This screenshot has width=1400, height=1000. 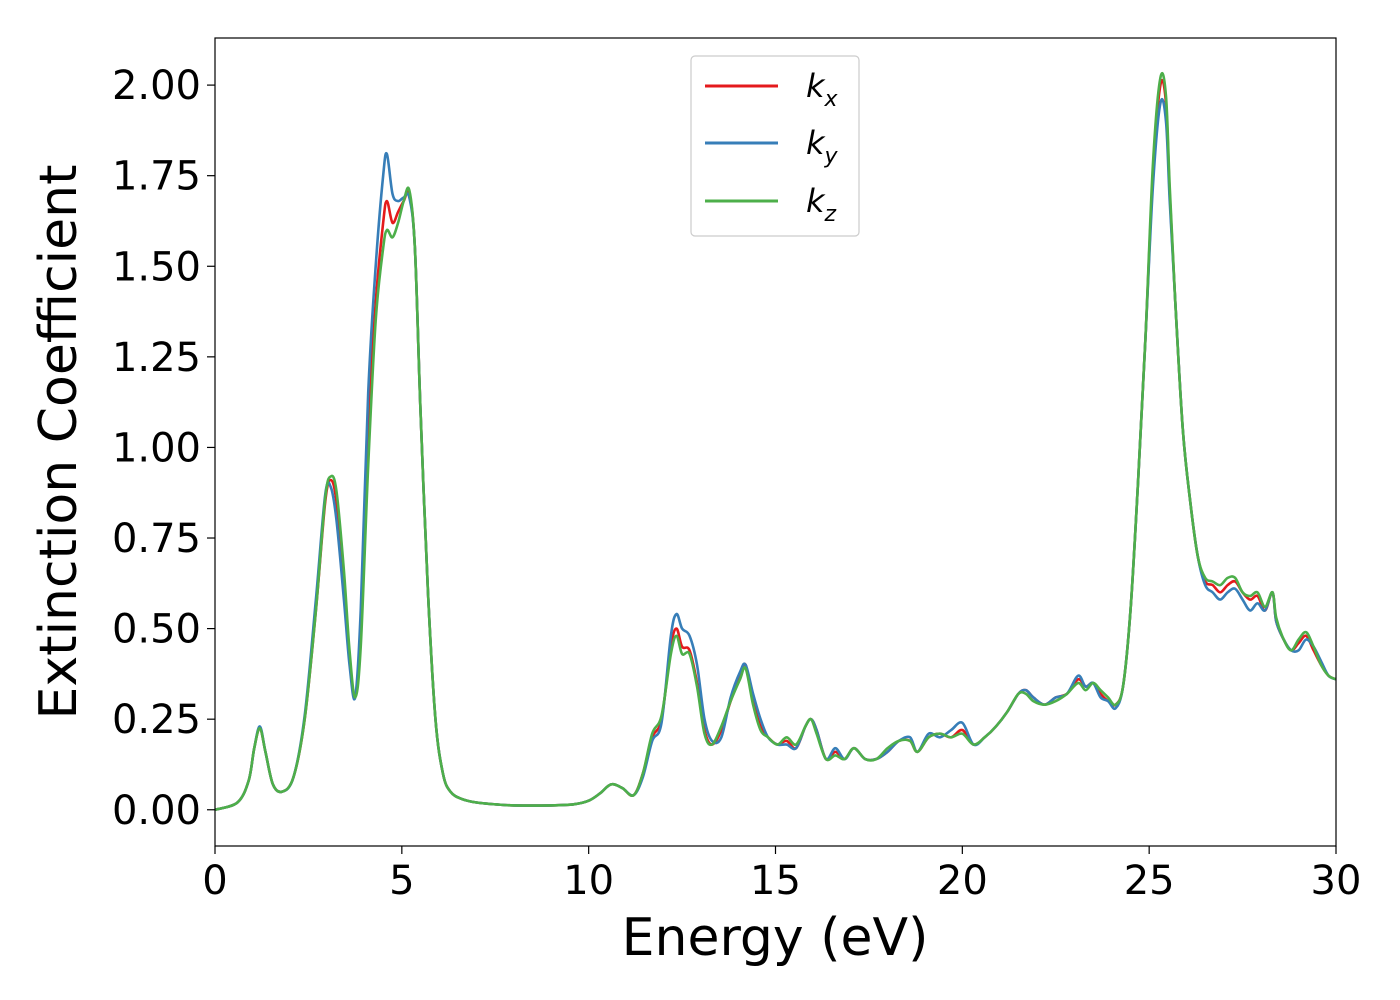 I want to click on y-axis: 0.00 0.25 0.50 0.75 1.00 1.25 1.50 1.75 2.00, so click(x=163, y=448).